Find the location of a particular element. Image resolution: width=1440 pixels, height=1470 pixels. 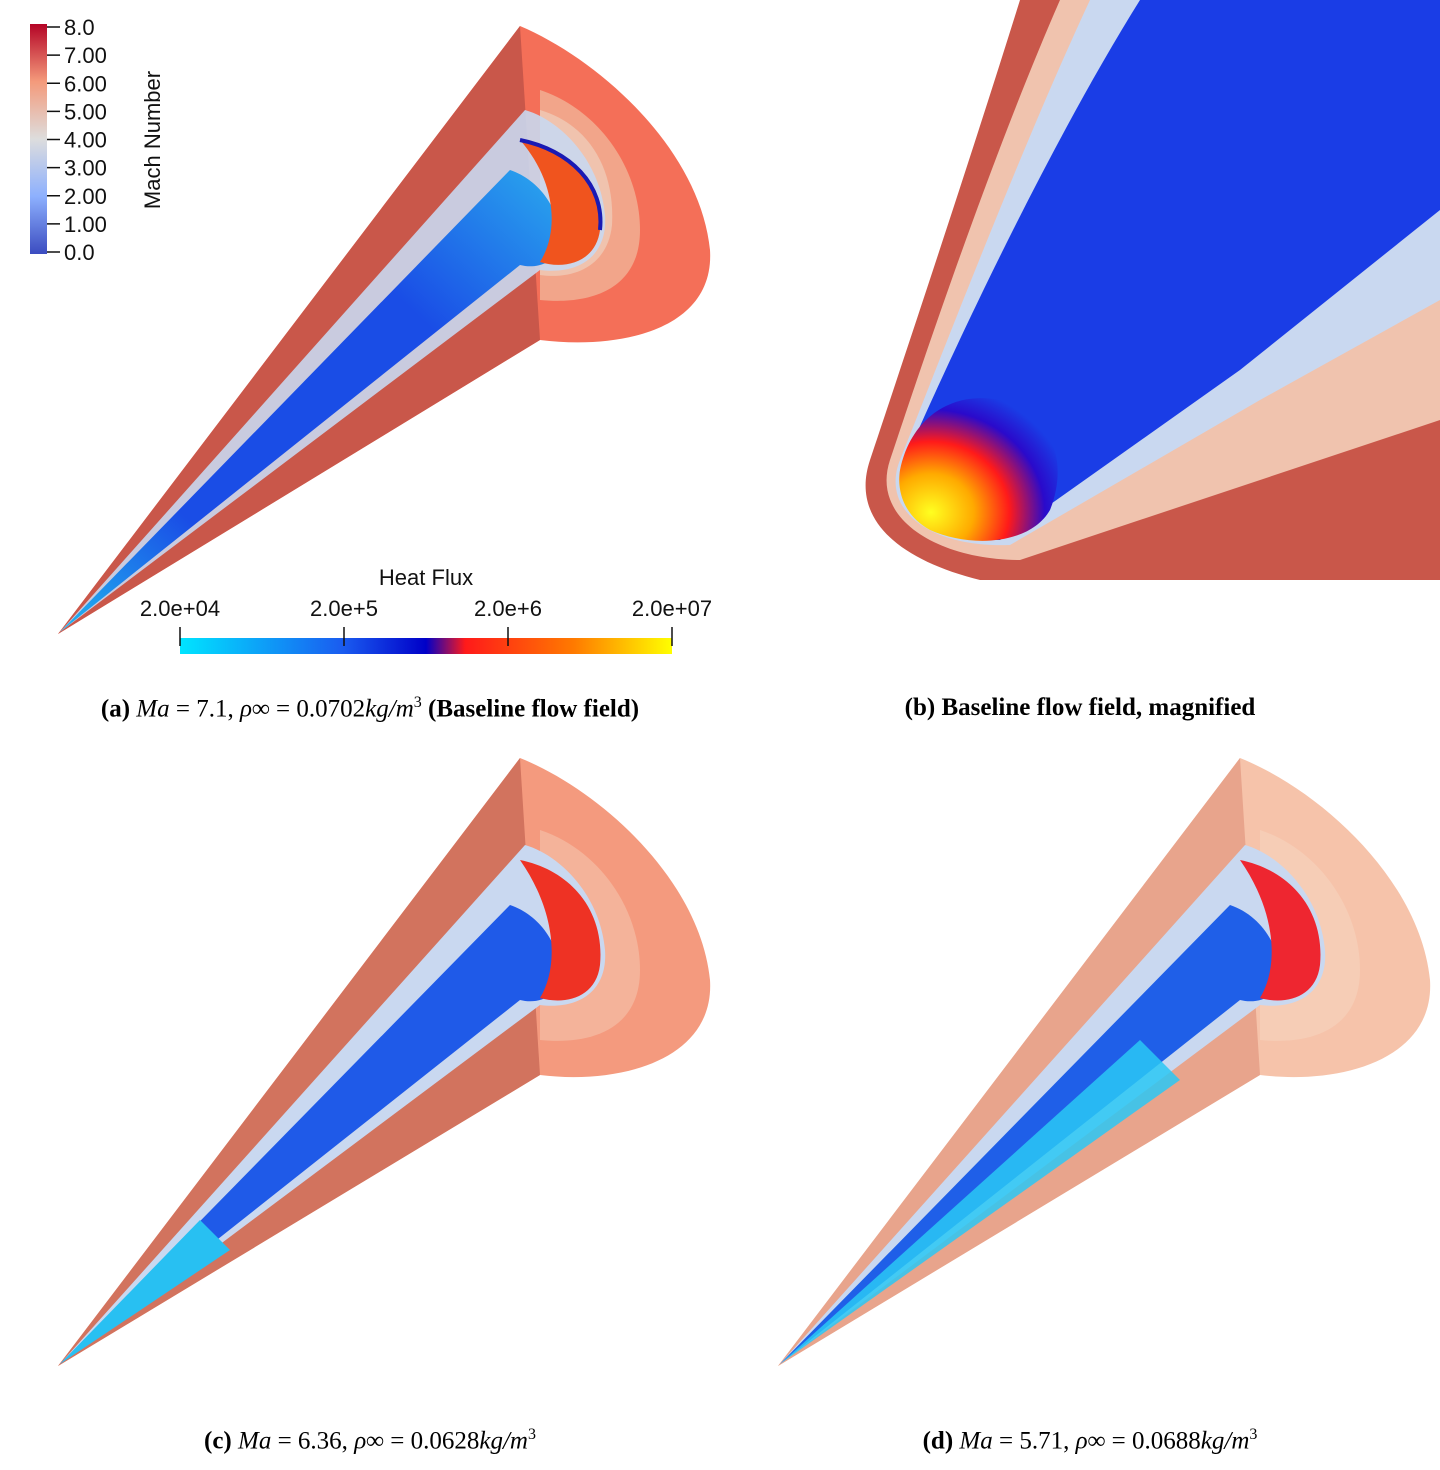

cone-body-a is located at coordinates (310, 401).